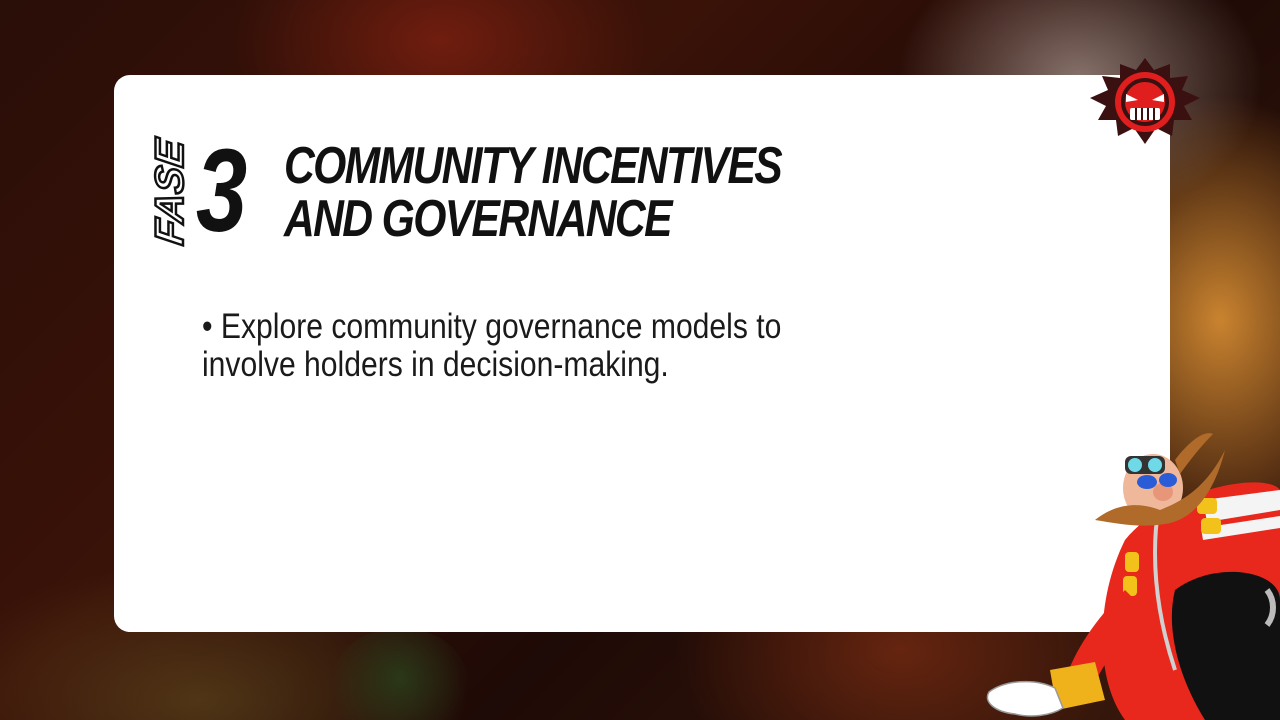  Describe the element at coordinates (533, 166) in the screenshot. I see `phase-title-line-1: COMMUNITY INCENTIVES` at that location.